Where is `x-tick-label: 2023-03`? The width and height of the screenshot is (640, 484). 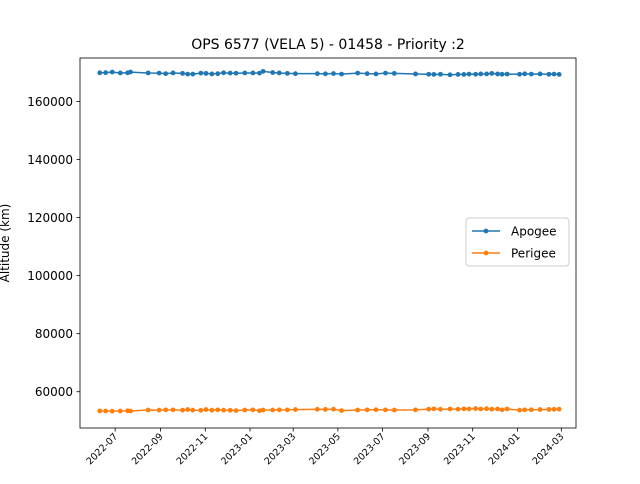 x-tick-label: 2023-03 is located at coordinates (280, 449).